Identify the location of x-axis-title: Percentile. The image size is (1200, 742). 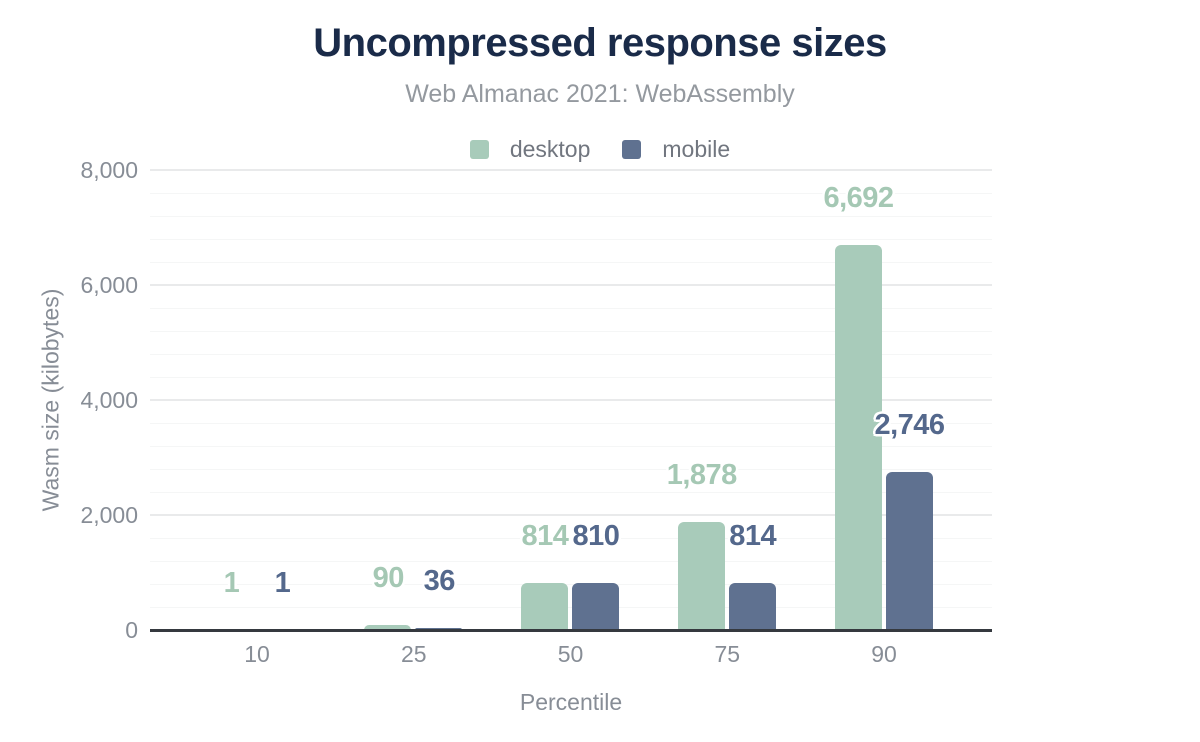
(571, 702).